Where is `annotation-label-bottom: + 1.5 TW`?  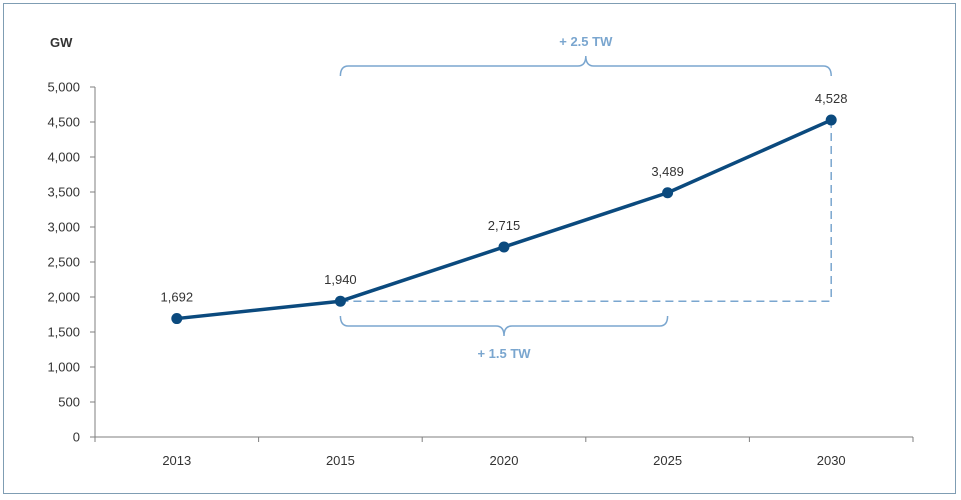 annotation-label-bottom: + 1.5 TW is located at coordinates (504, 353).